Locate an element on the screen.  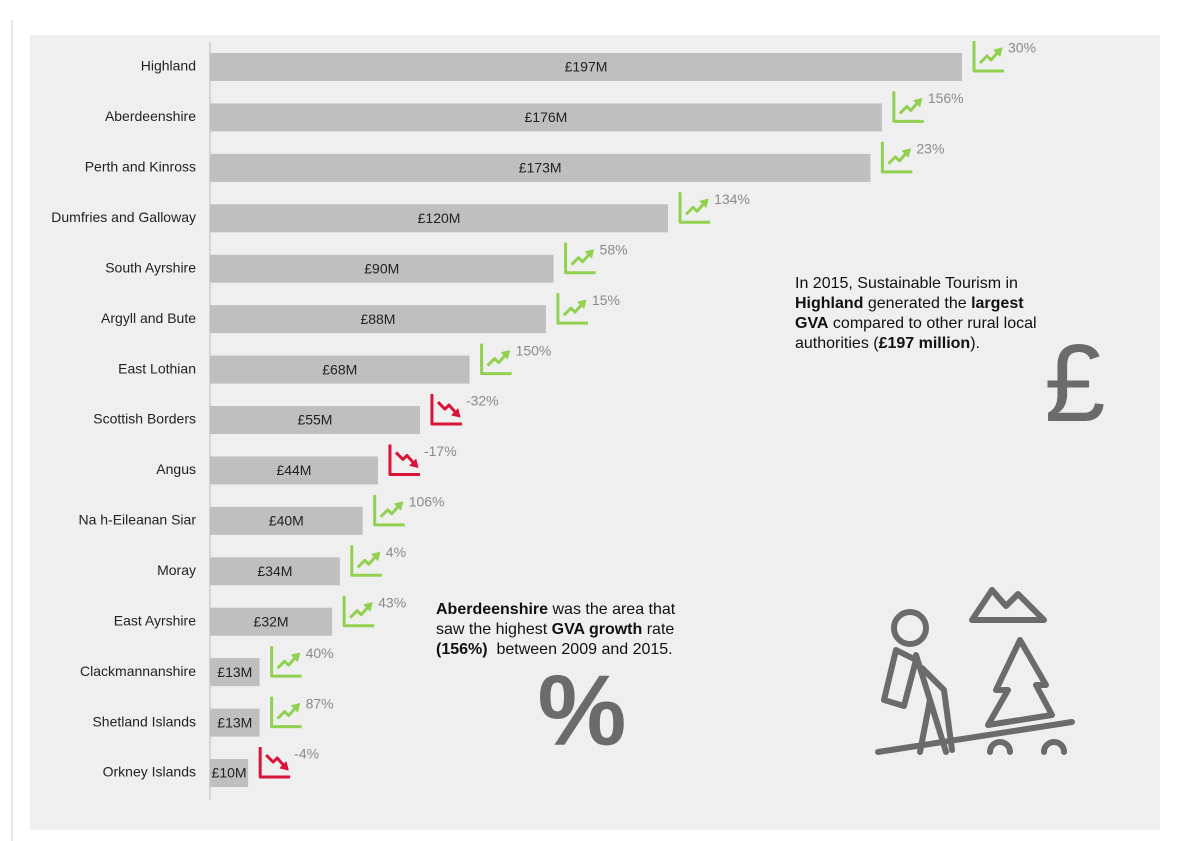
category-label: Aberdeenshire is located at coordinates (150, 116).